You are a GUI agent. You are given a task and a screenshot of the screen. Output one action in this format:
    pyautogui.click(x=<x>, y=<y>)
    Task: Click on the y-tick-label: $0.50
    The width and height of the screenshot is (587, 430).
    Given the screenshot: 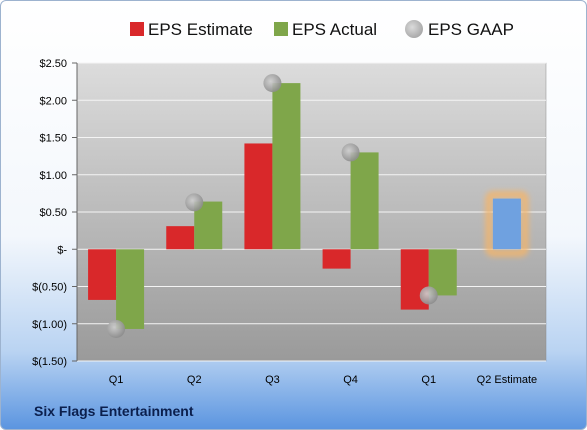 What is the action you would take?
    pyautogui.click(x=53, y=213)
    